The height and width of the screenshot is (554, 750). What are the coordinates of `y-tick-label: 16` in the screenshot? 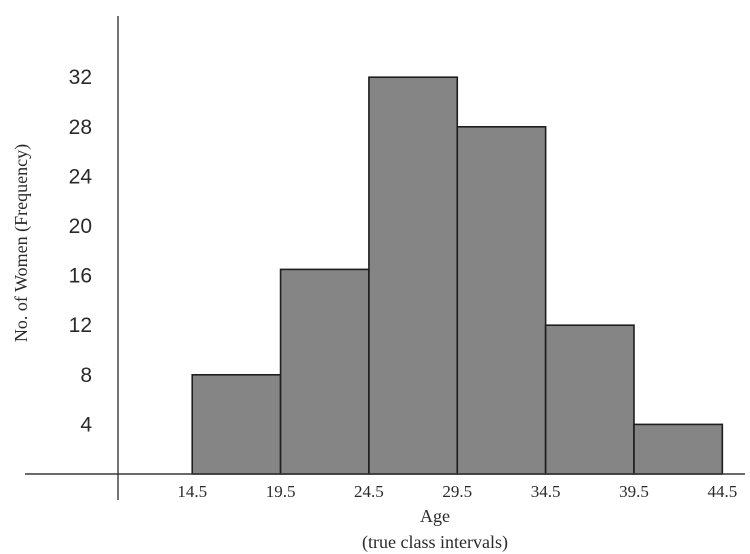 It's located at (80, 276).